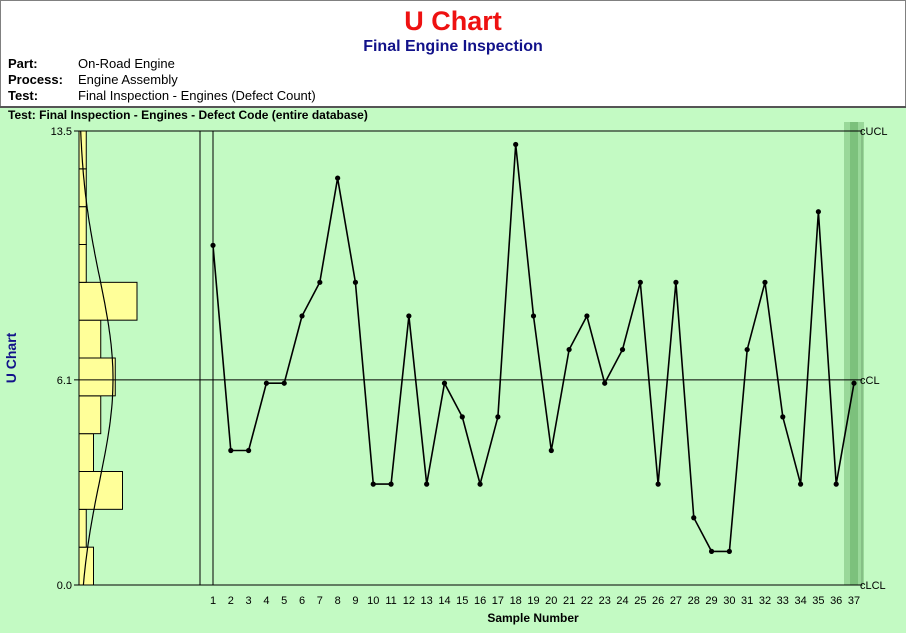  Describe the element at coordinates (747, 601) in the screenshot. I see `x-tick-label: 31` at that location.